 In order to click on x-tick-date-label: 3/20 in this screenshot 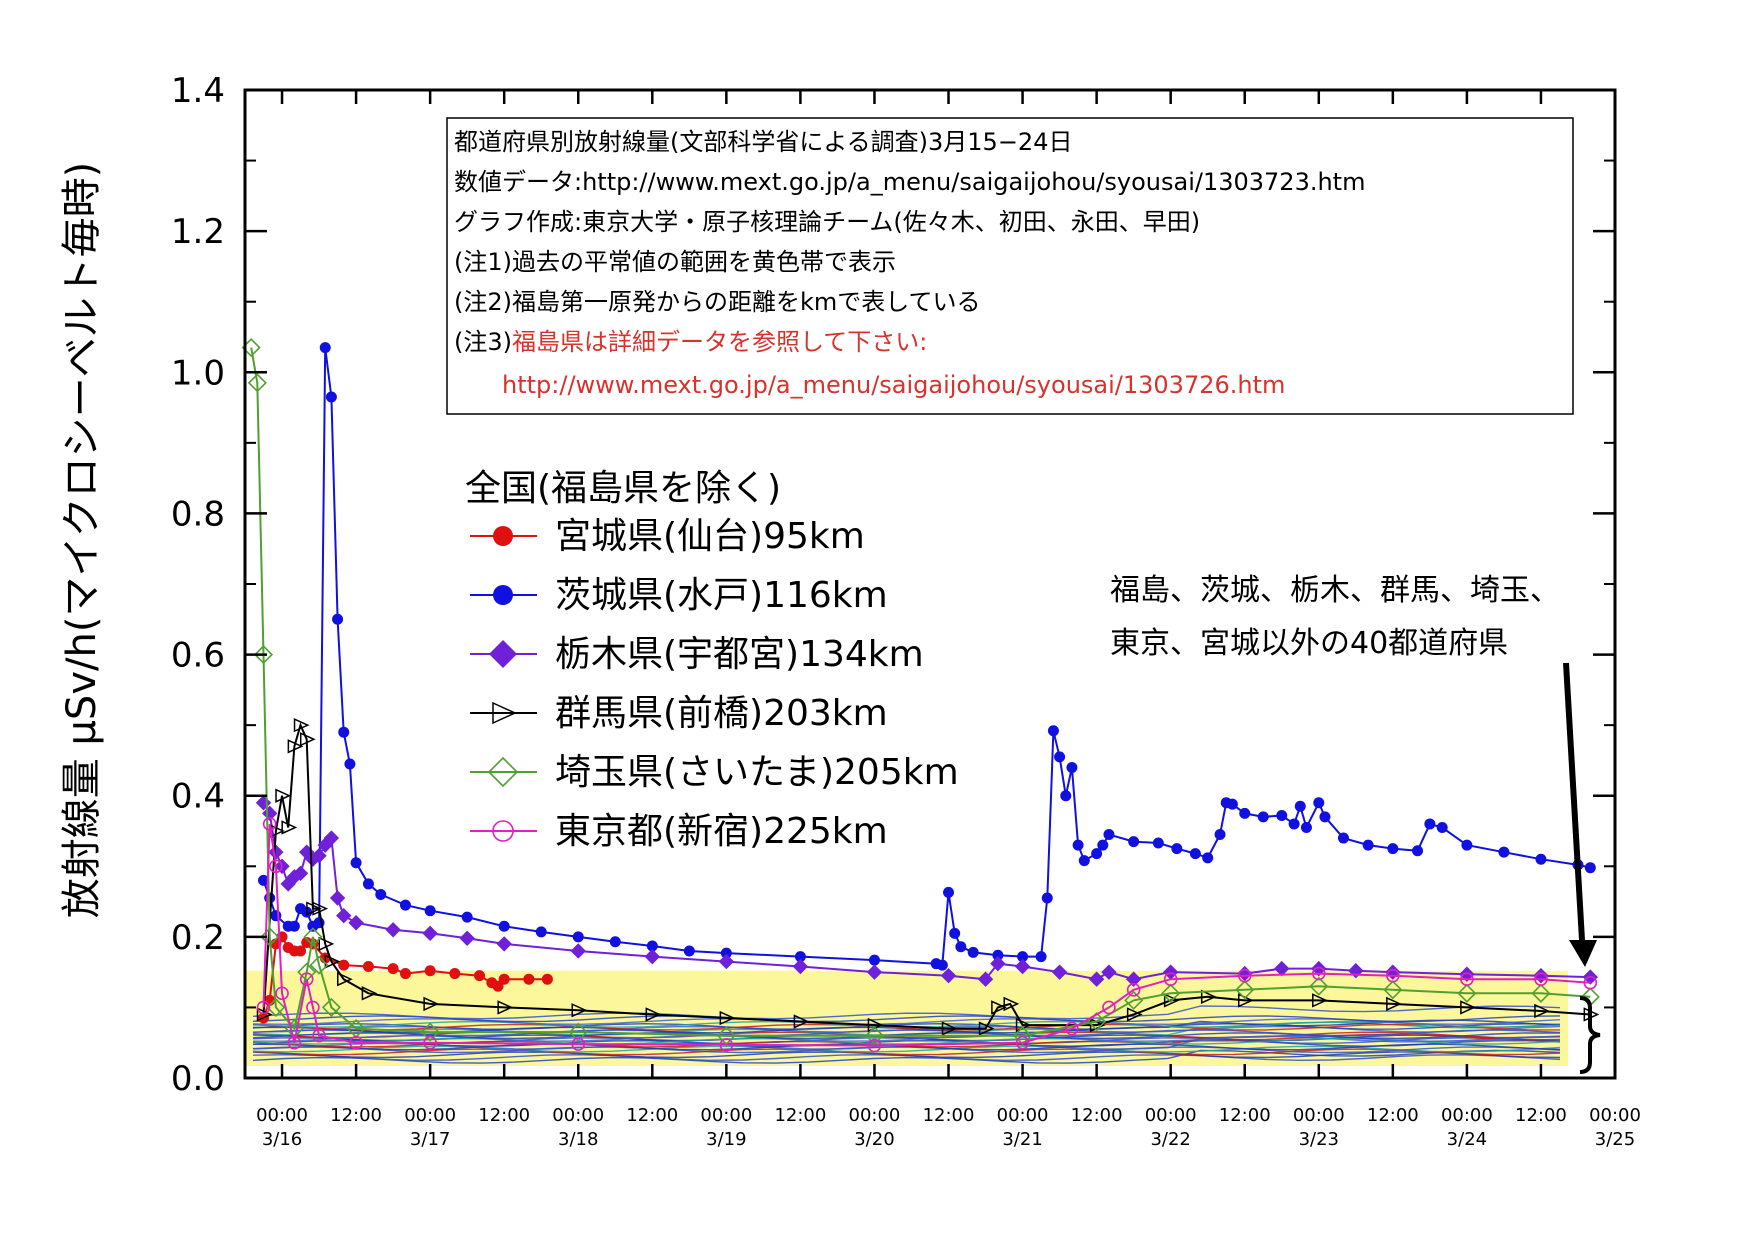, I will do `click(874, 1139)`.